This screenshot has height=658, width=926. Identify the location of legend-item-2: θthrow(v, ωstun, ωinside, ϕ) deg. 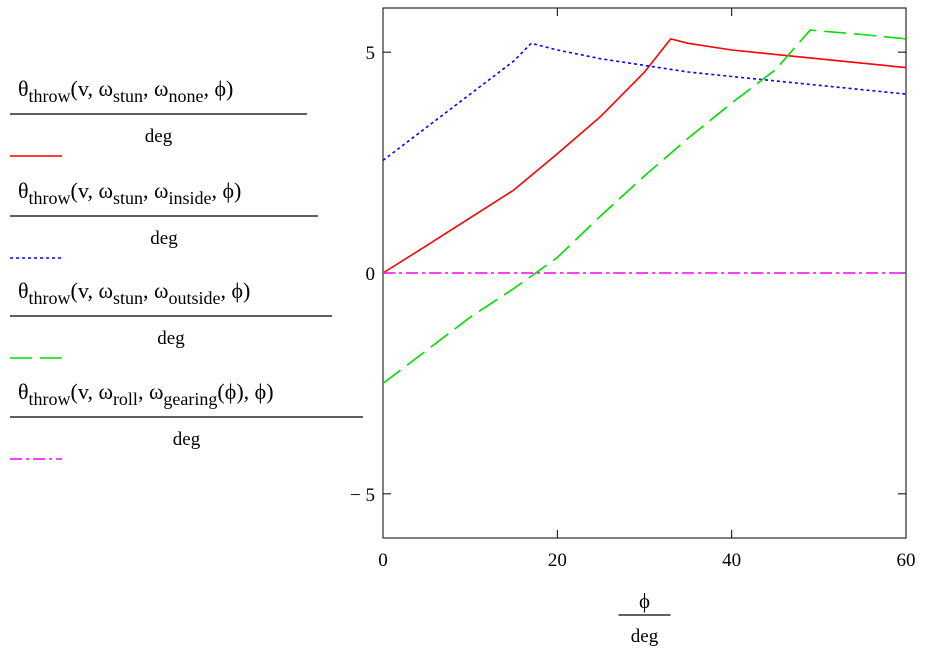
(164, 218).